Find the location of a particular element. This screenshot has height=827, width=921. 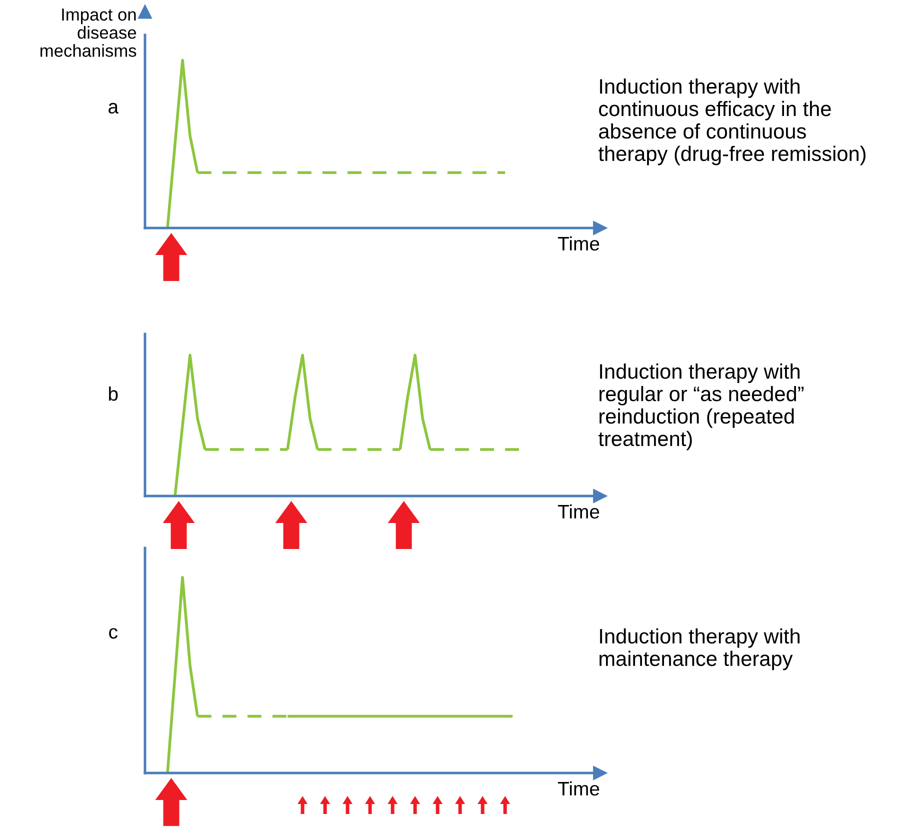

text: c is located at coordinates (113, 633).